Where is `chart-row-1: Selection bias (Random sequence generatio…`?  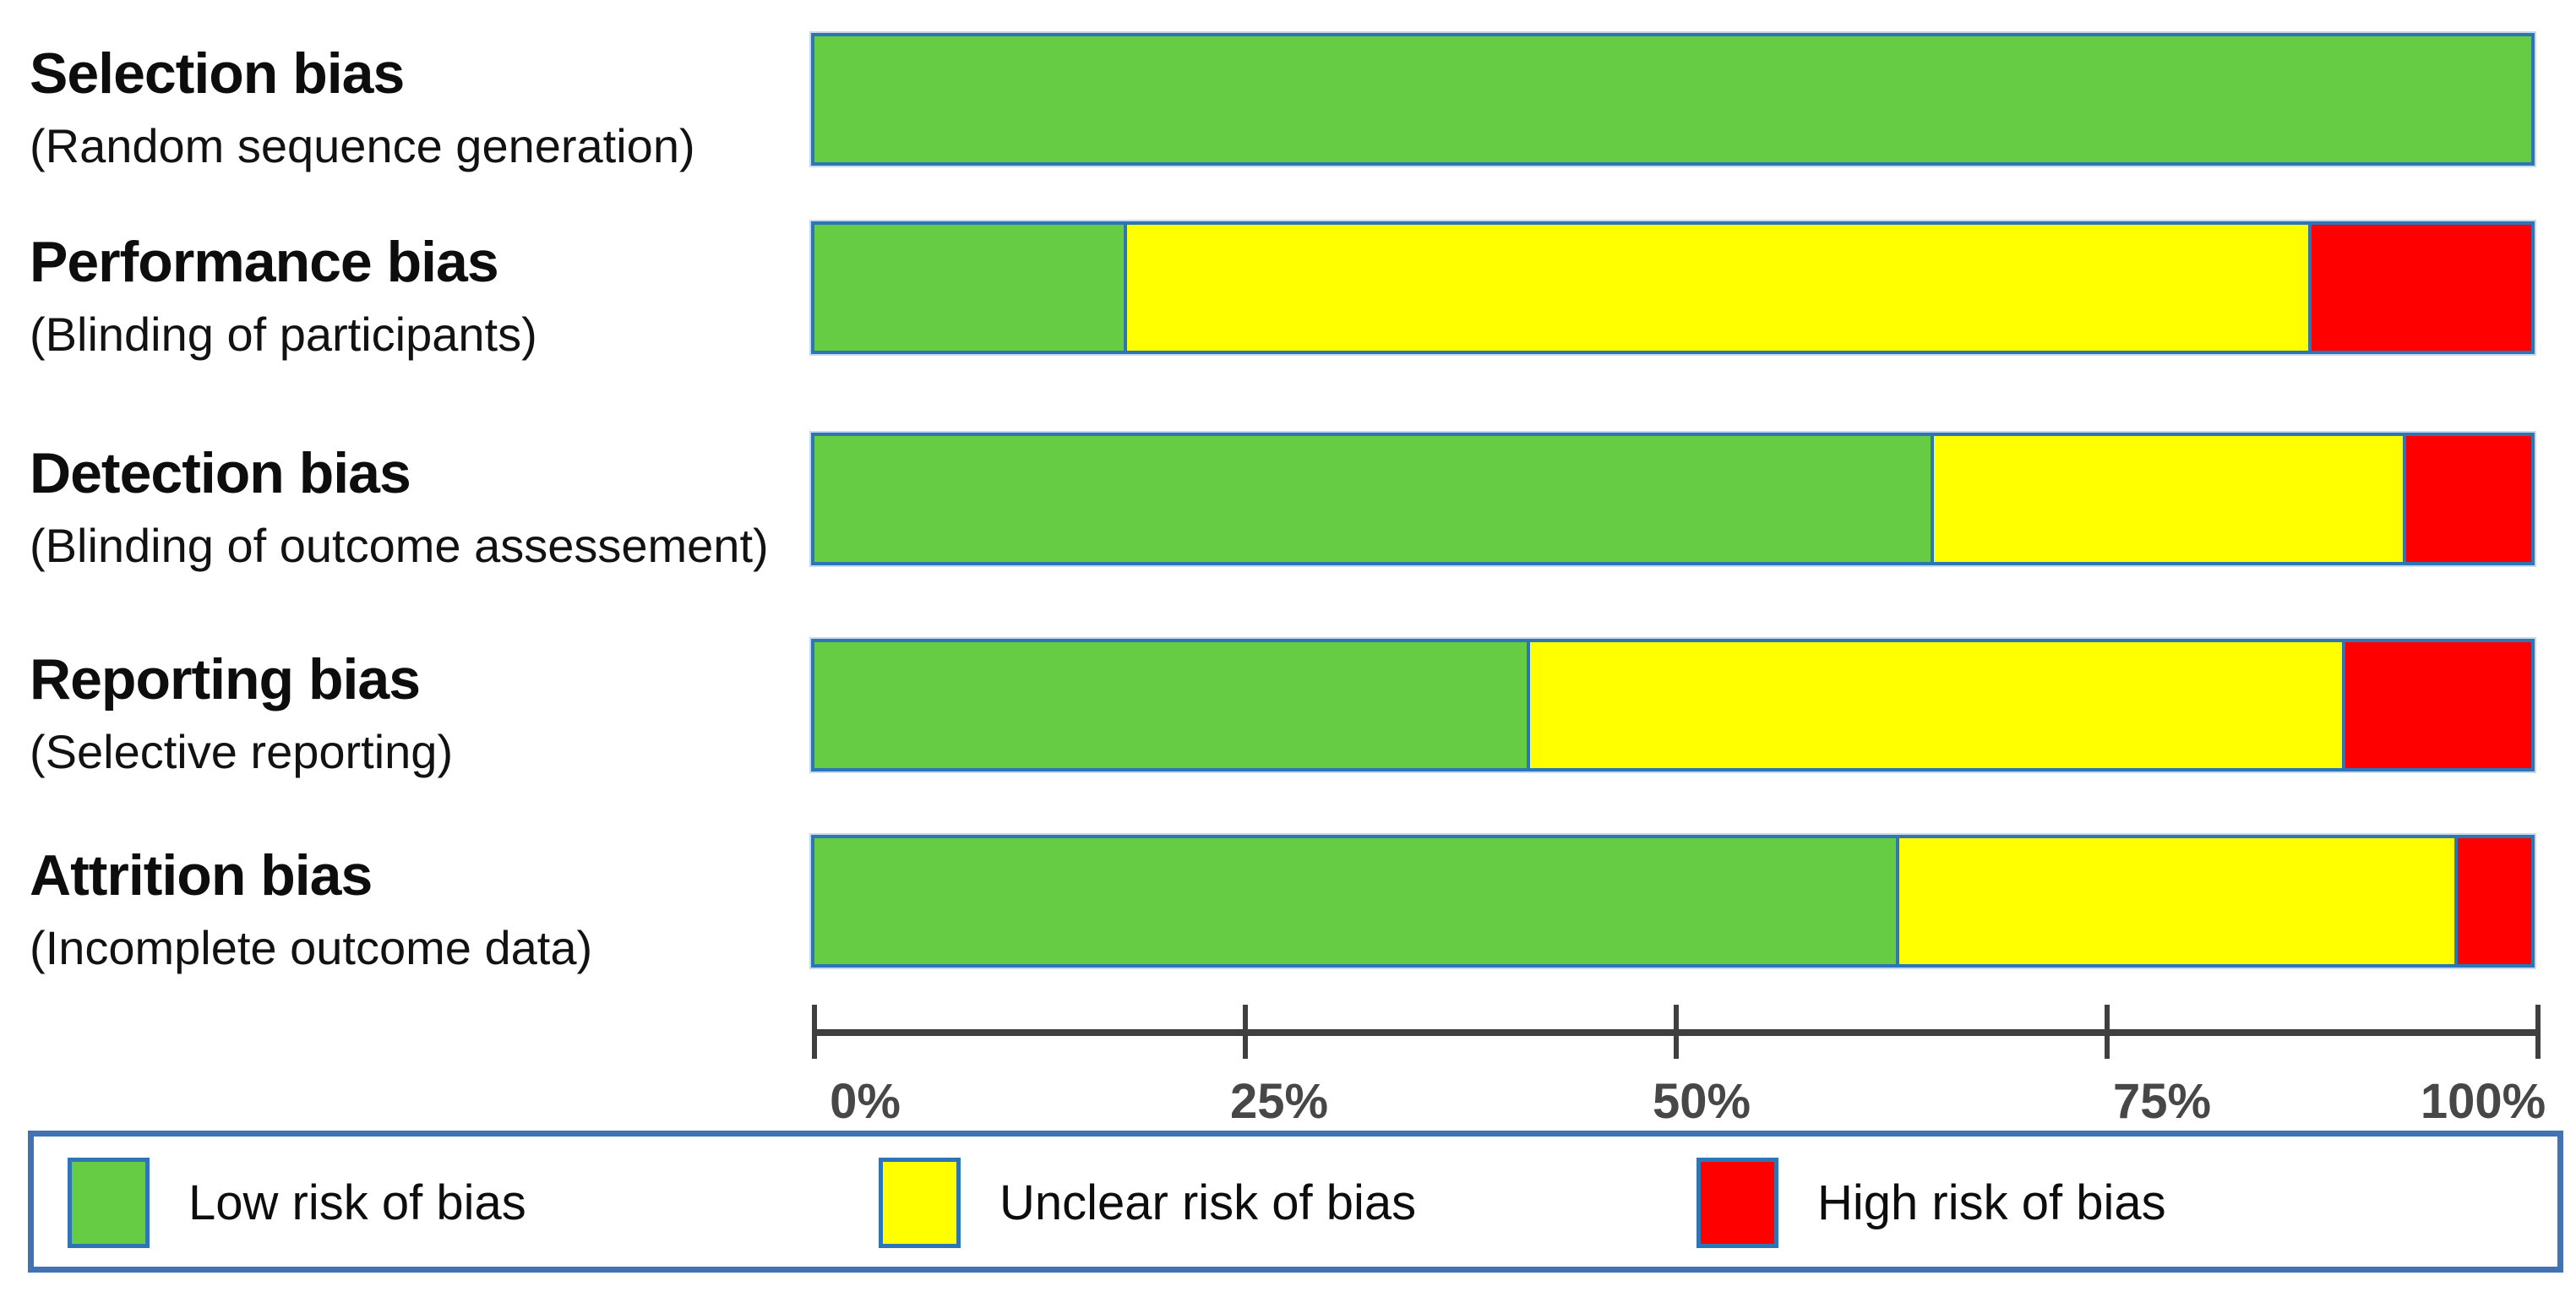 chart-row-1: Selection bias (Random sequence generatio… is located at coordinates (1288, 102).